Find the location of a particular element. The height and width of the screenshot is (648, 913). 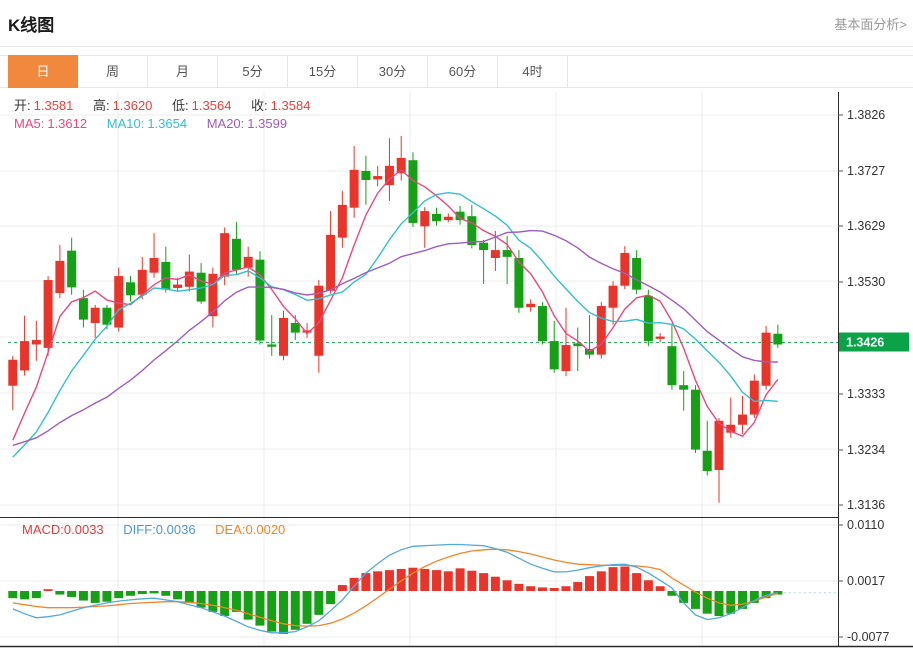

open-value: 1.3581 is located at coordinates (53, 105).